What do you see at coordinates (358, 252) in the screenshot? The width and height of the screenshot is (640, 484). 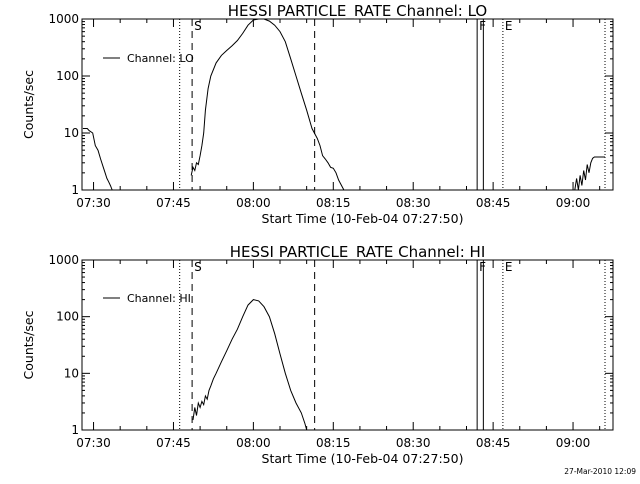 I see `chart-title: HESSI PARTICLE_RATE Channel: HI` at bounding box center [358, 252].